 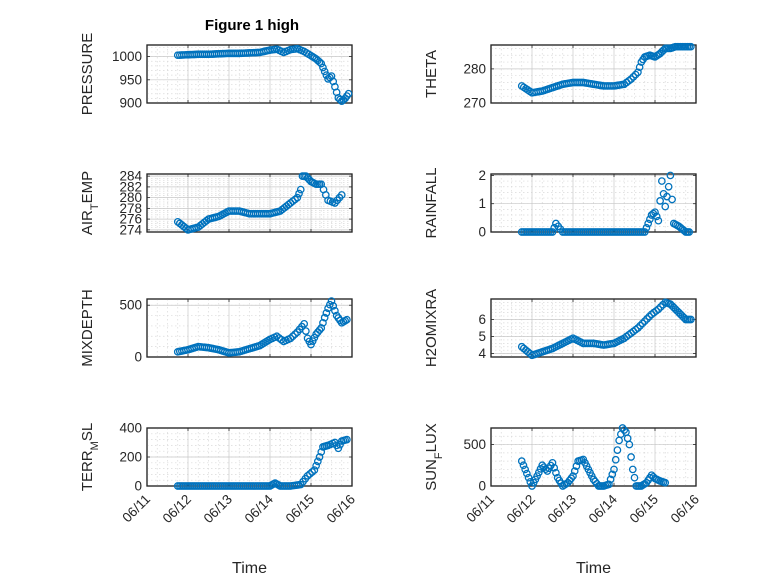 What do you see at coordinates (130, 176) in the screenshot?
I see `y-tick-label: 284` at bounding box center [130, 176].